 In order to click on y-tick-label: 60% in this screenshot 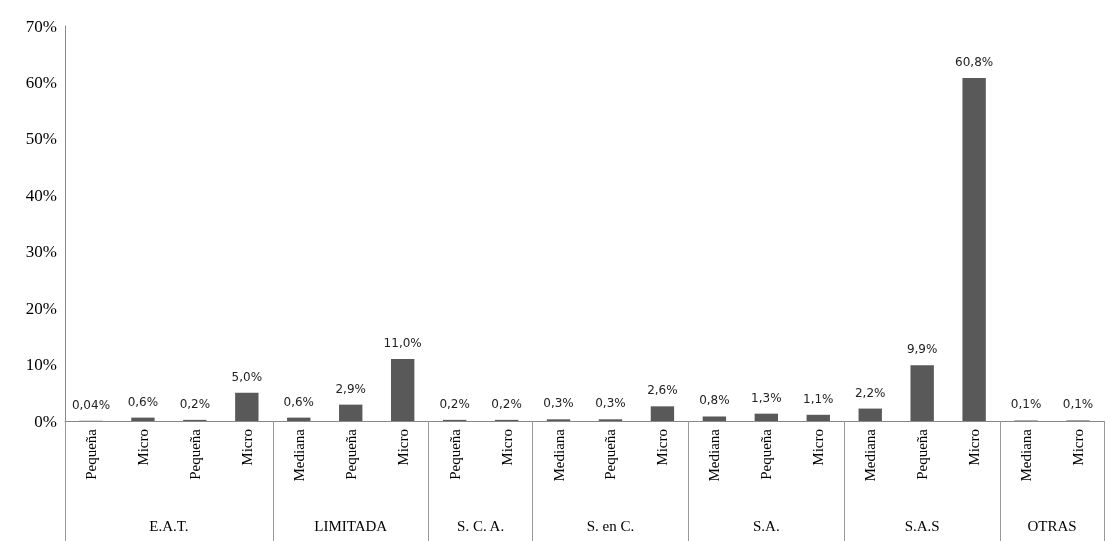, I will do `click(41, 82)`.